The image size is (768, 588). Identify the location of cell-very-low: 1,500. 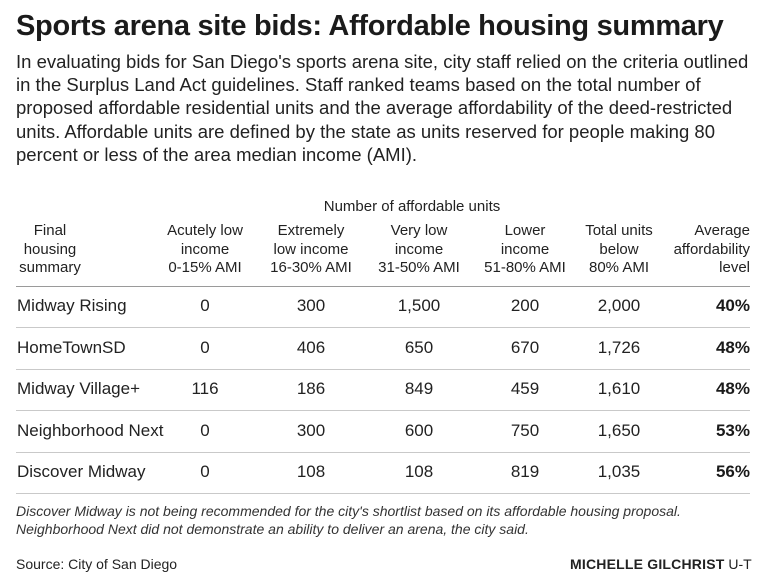
(419, 305).